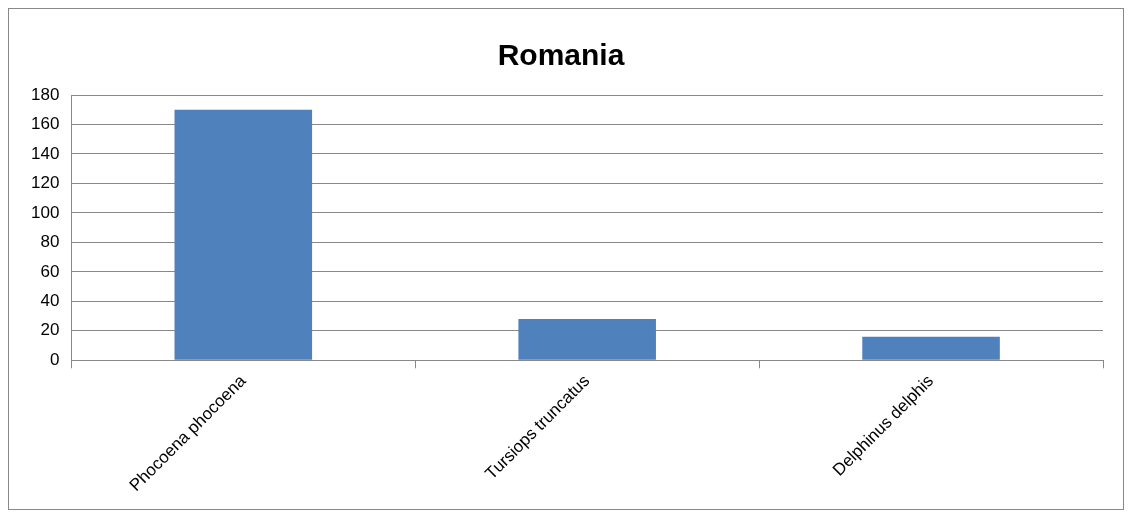 This screenshot has height=518, width=1132. I want to click on y-tick-label: 180, so click(45, 94).